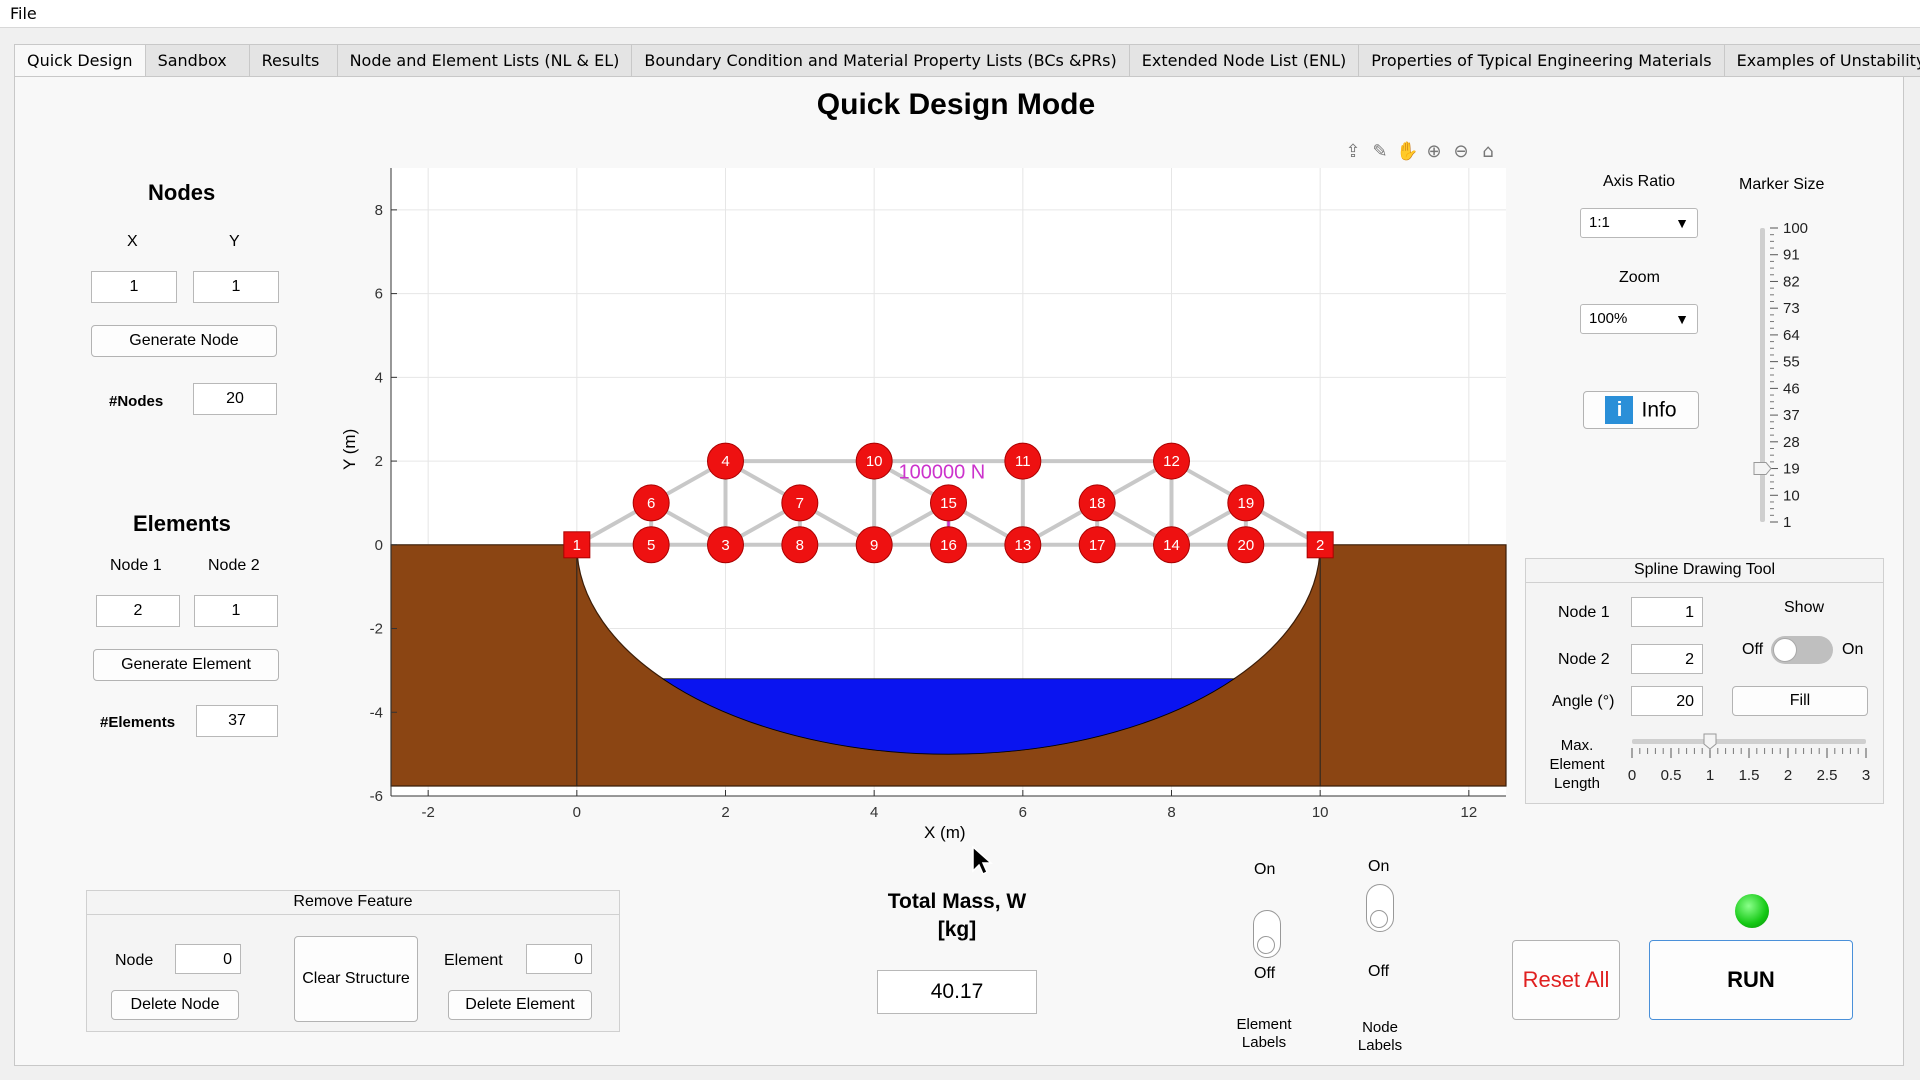 This screenshot has height=1080, width=1920. What do you see at coordinates (1488, 151) in the screenshot?
I see `home-icon: ⌂` at bounding box center [1488, 151].